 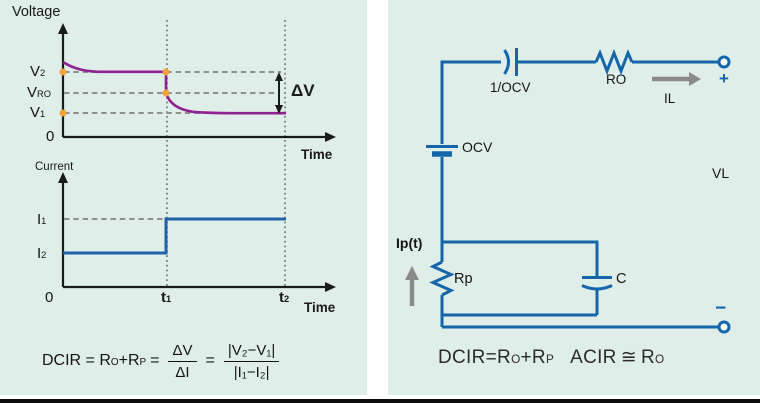 I want to click on acir-term: ACIR ≅ RO, so click(x=617, y=357).